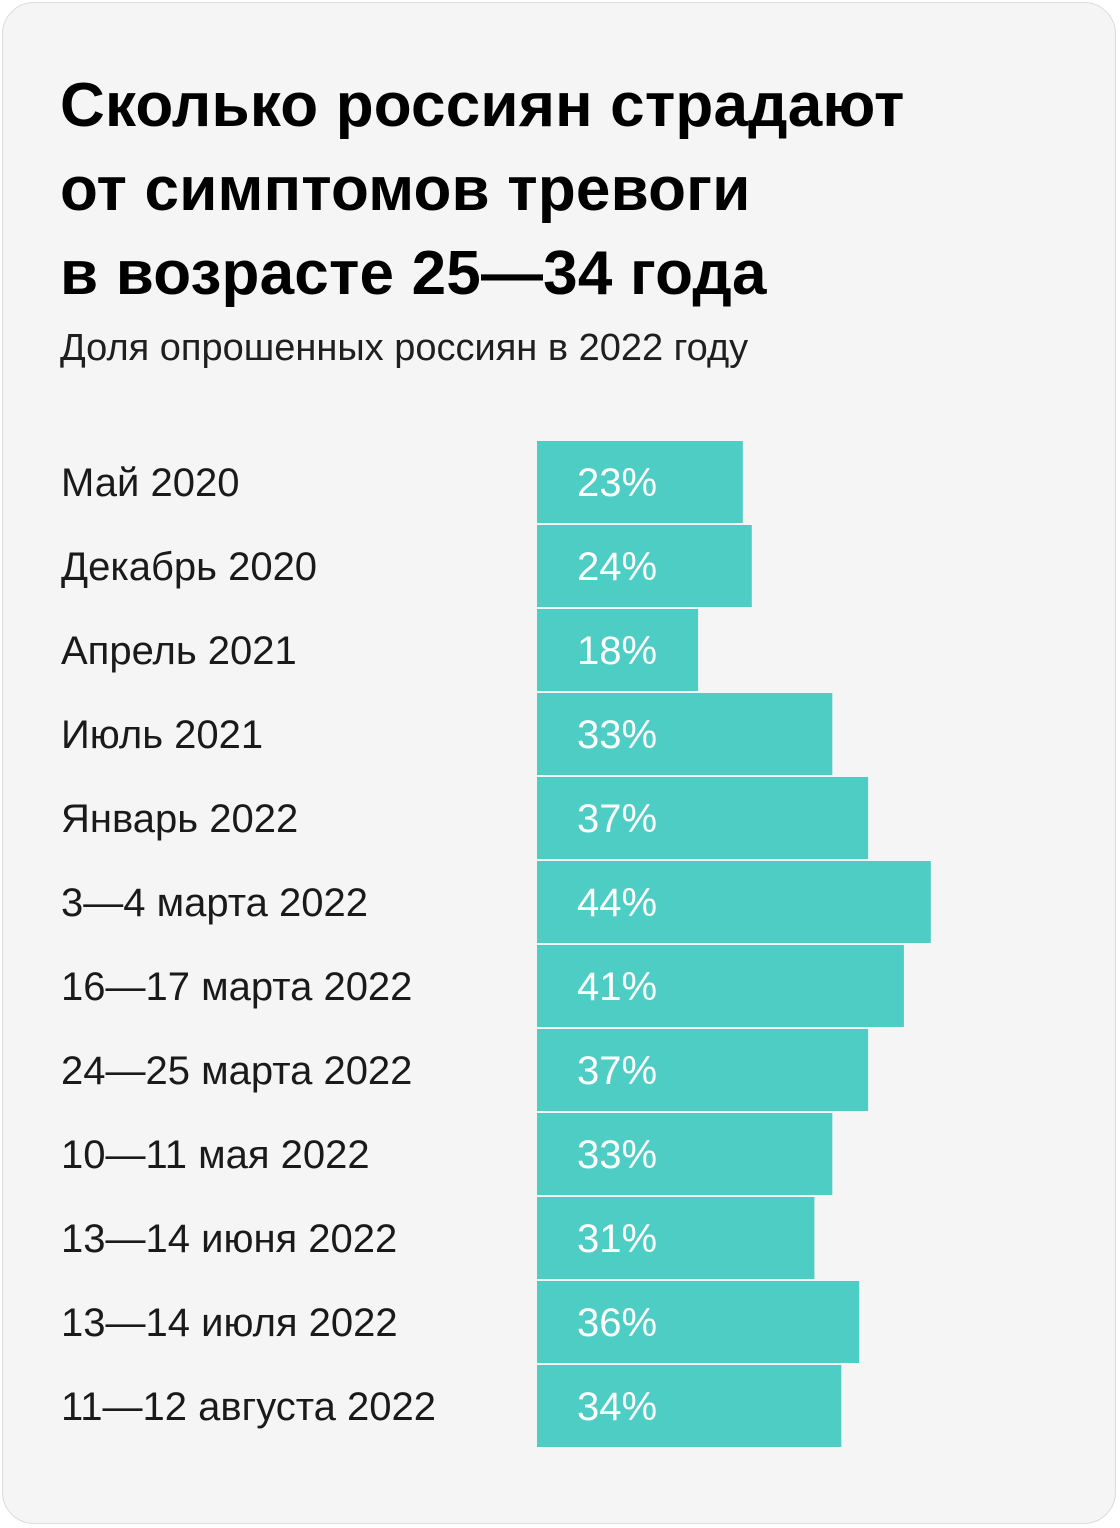 The height and width of the screenshot is (1528, 1120). I want to click on value-label-3: 18%, so click(617, 651).